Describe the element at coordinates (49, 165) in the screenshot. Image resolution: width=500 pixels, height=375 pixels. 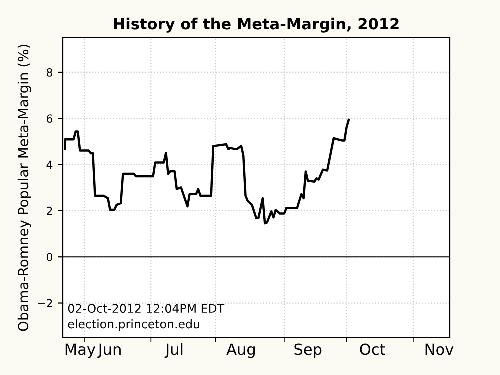
I see `y-tick-label: 4` at that location.